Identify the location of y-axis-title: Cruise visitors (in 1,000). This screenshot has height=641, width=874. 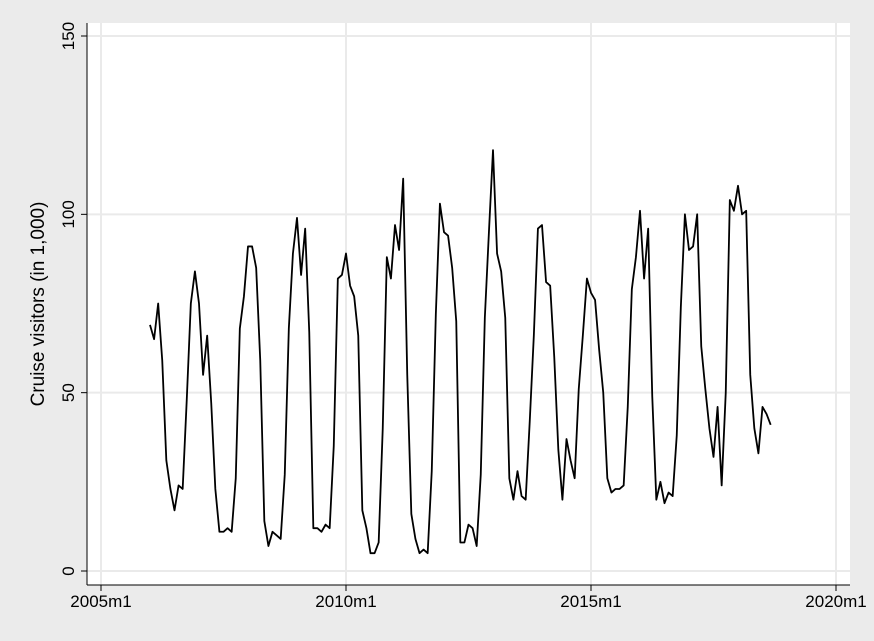
(38, 304).